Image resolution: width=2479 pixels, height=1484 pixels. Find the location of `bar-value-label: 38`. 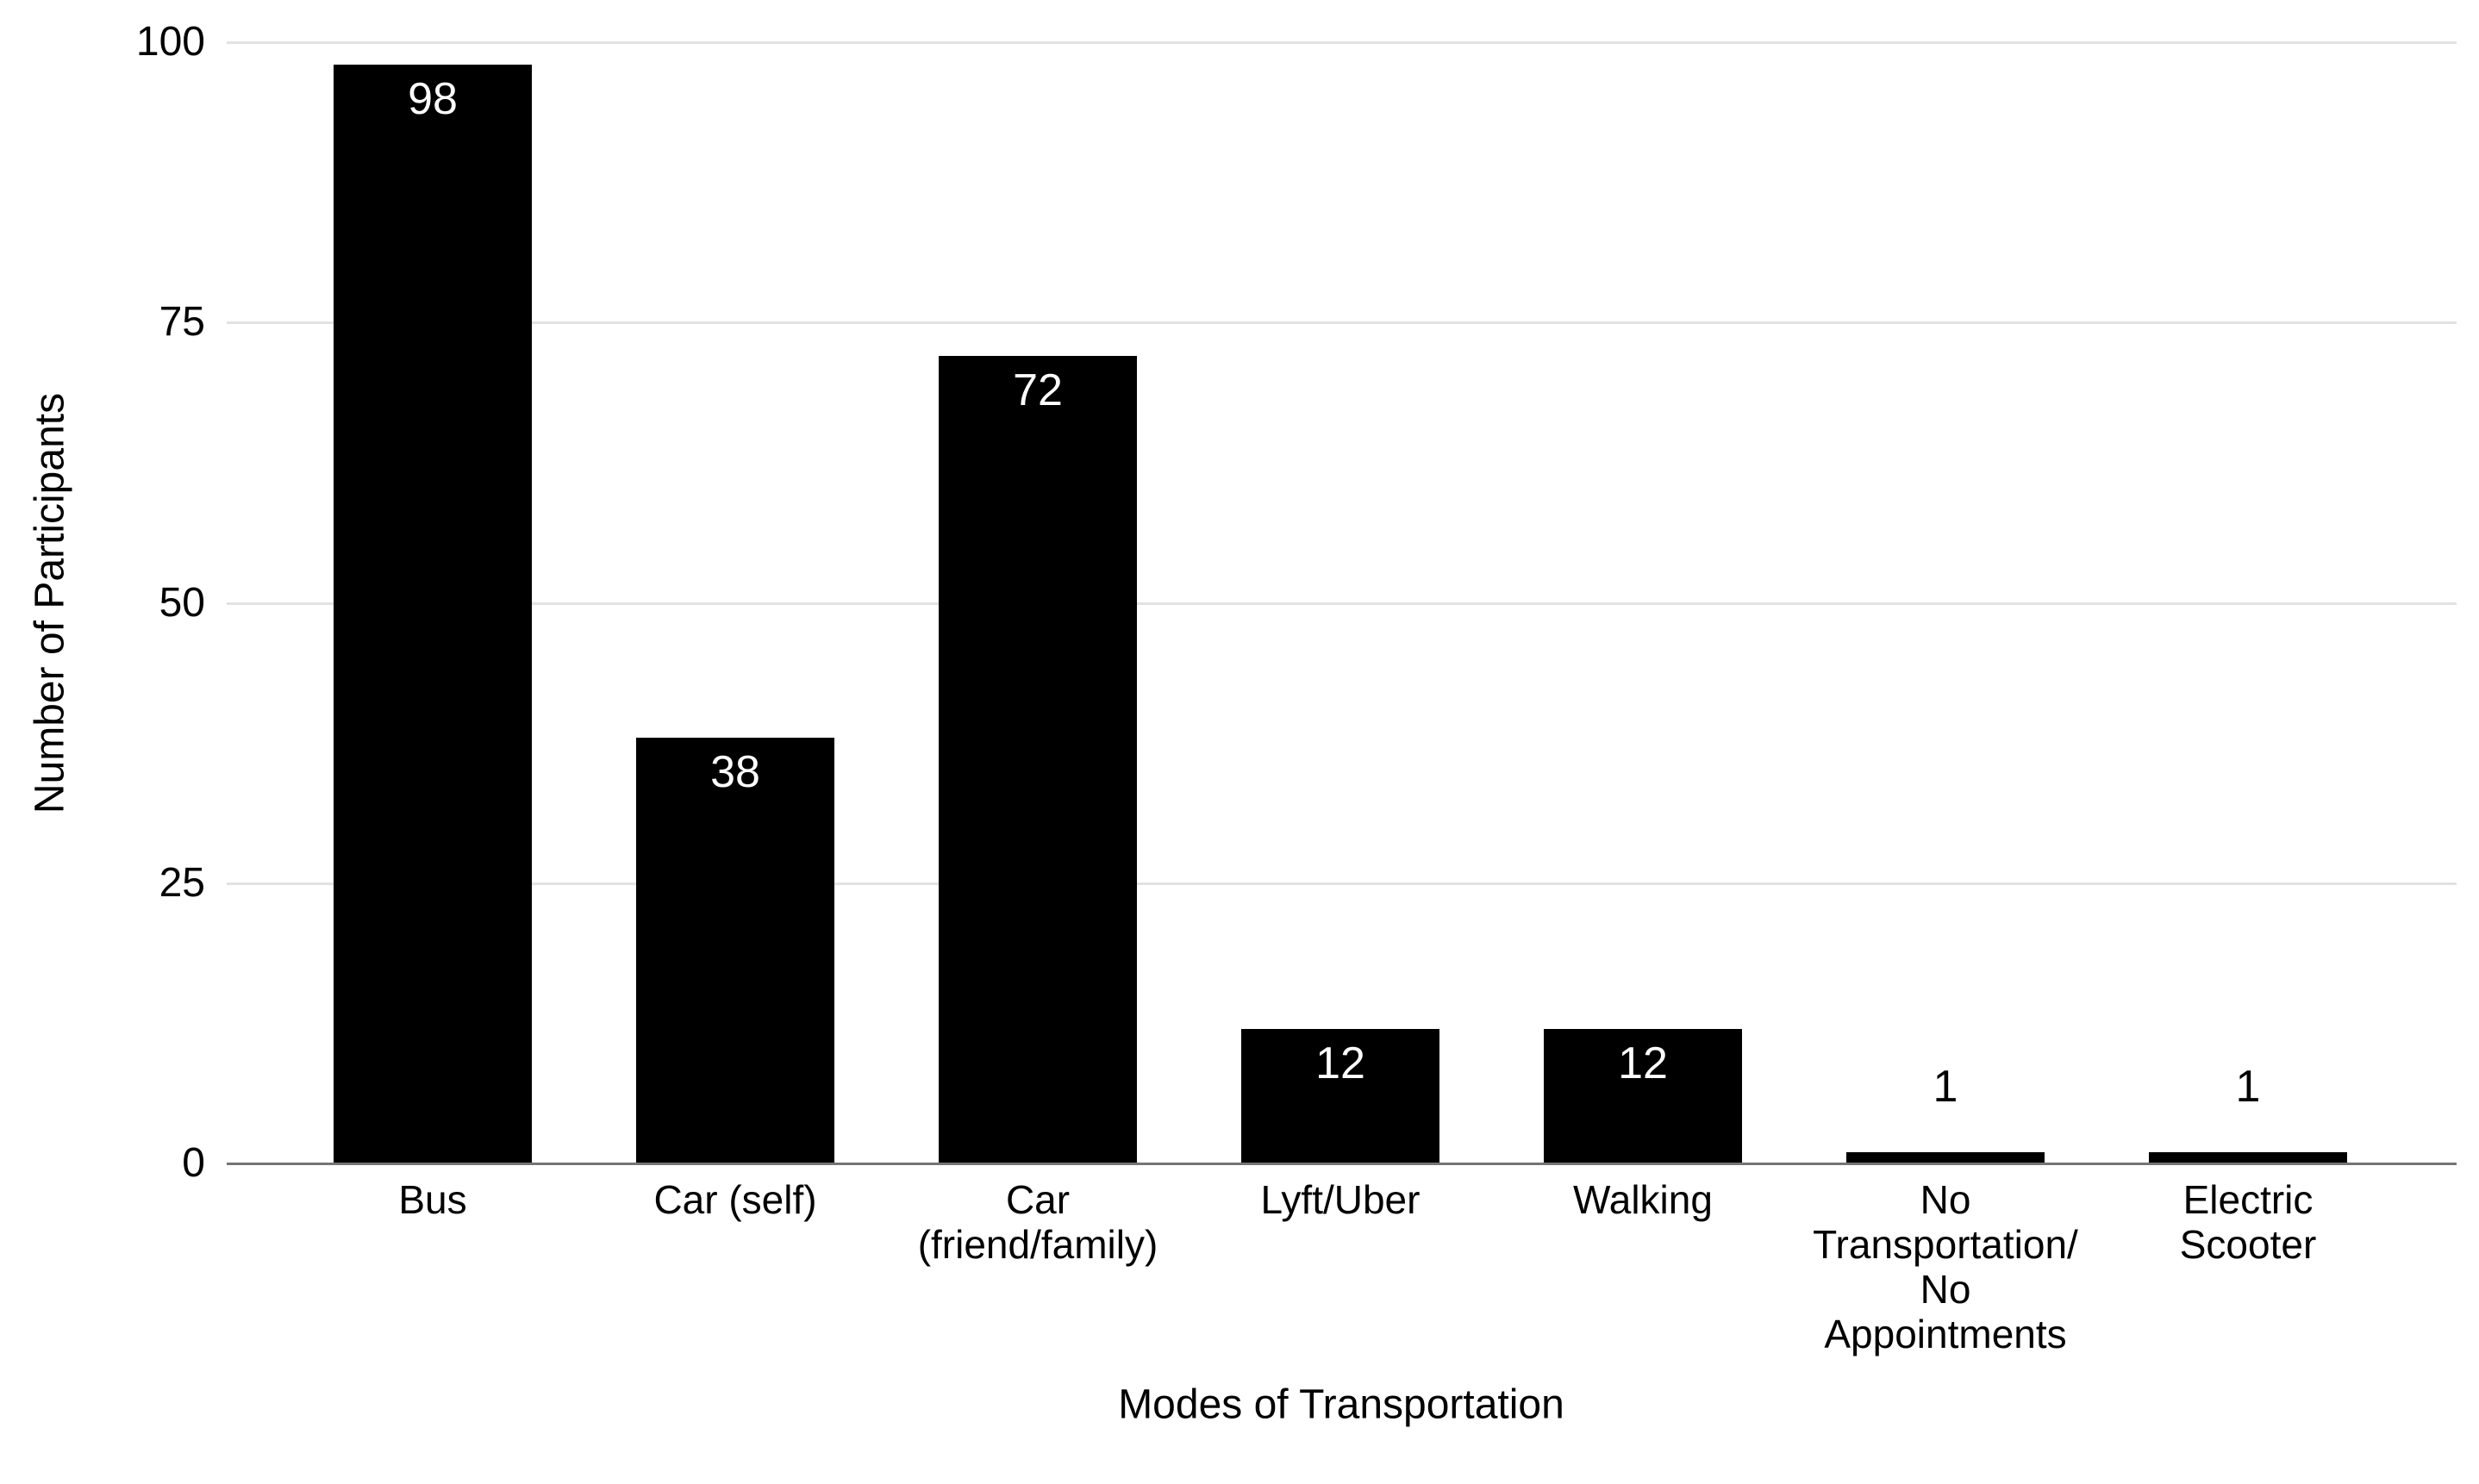

bar-value-label: 38 is located at coordinates (735, 772).